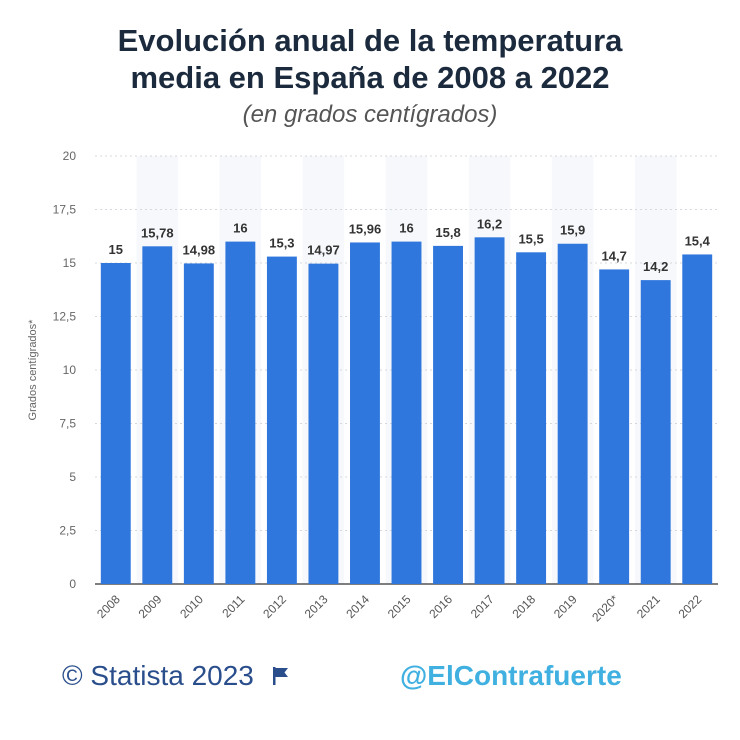  Describe the element at coordinates (72, 477) in the screenshot. I see `y-tick-label: 5` at that location.